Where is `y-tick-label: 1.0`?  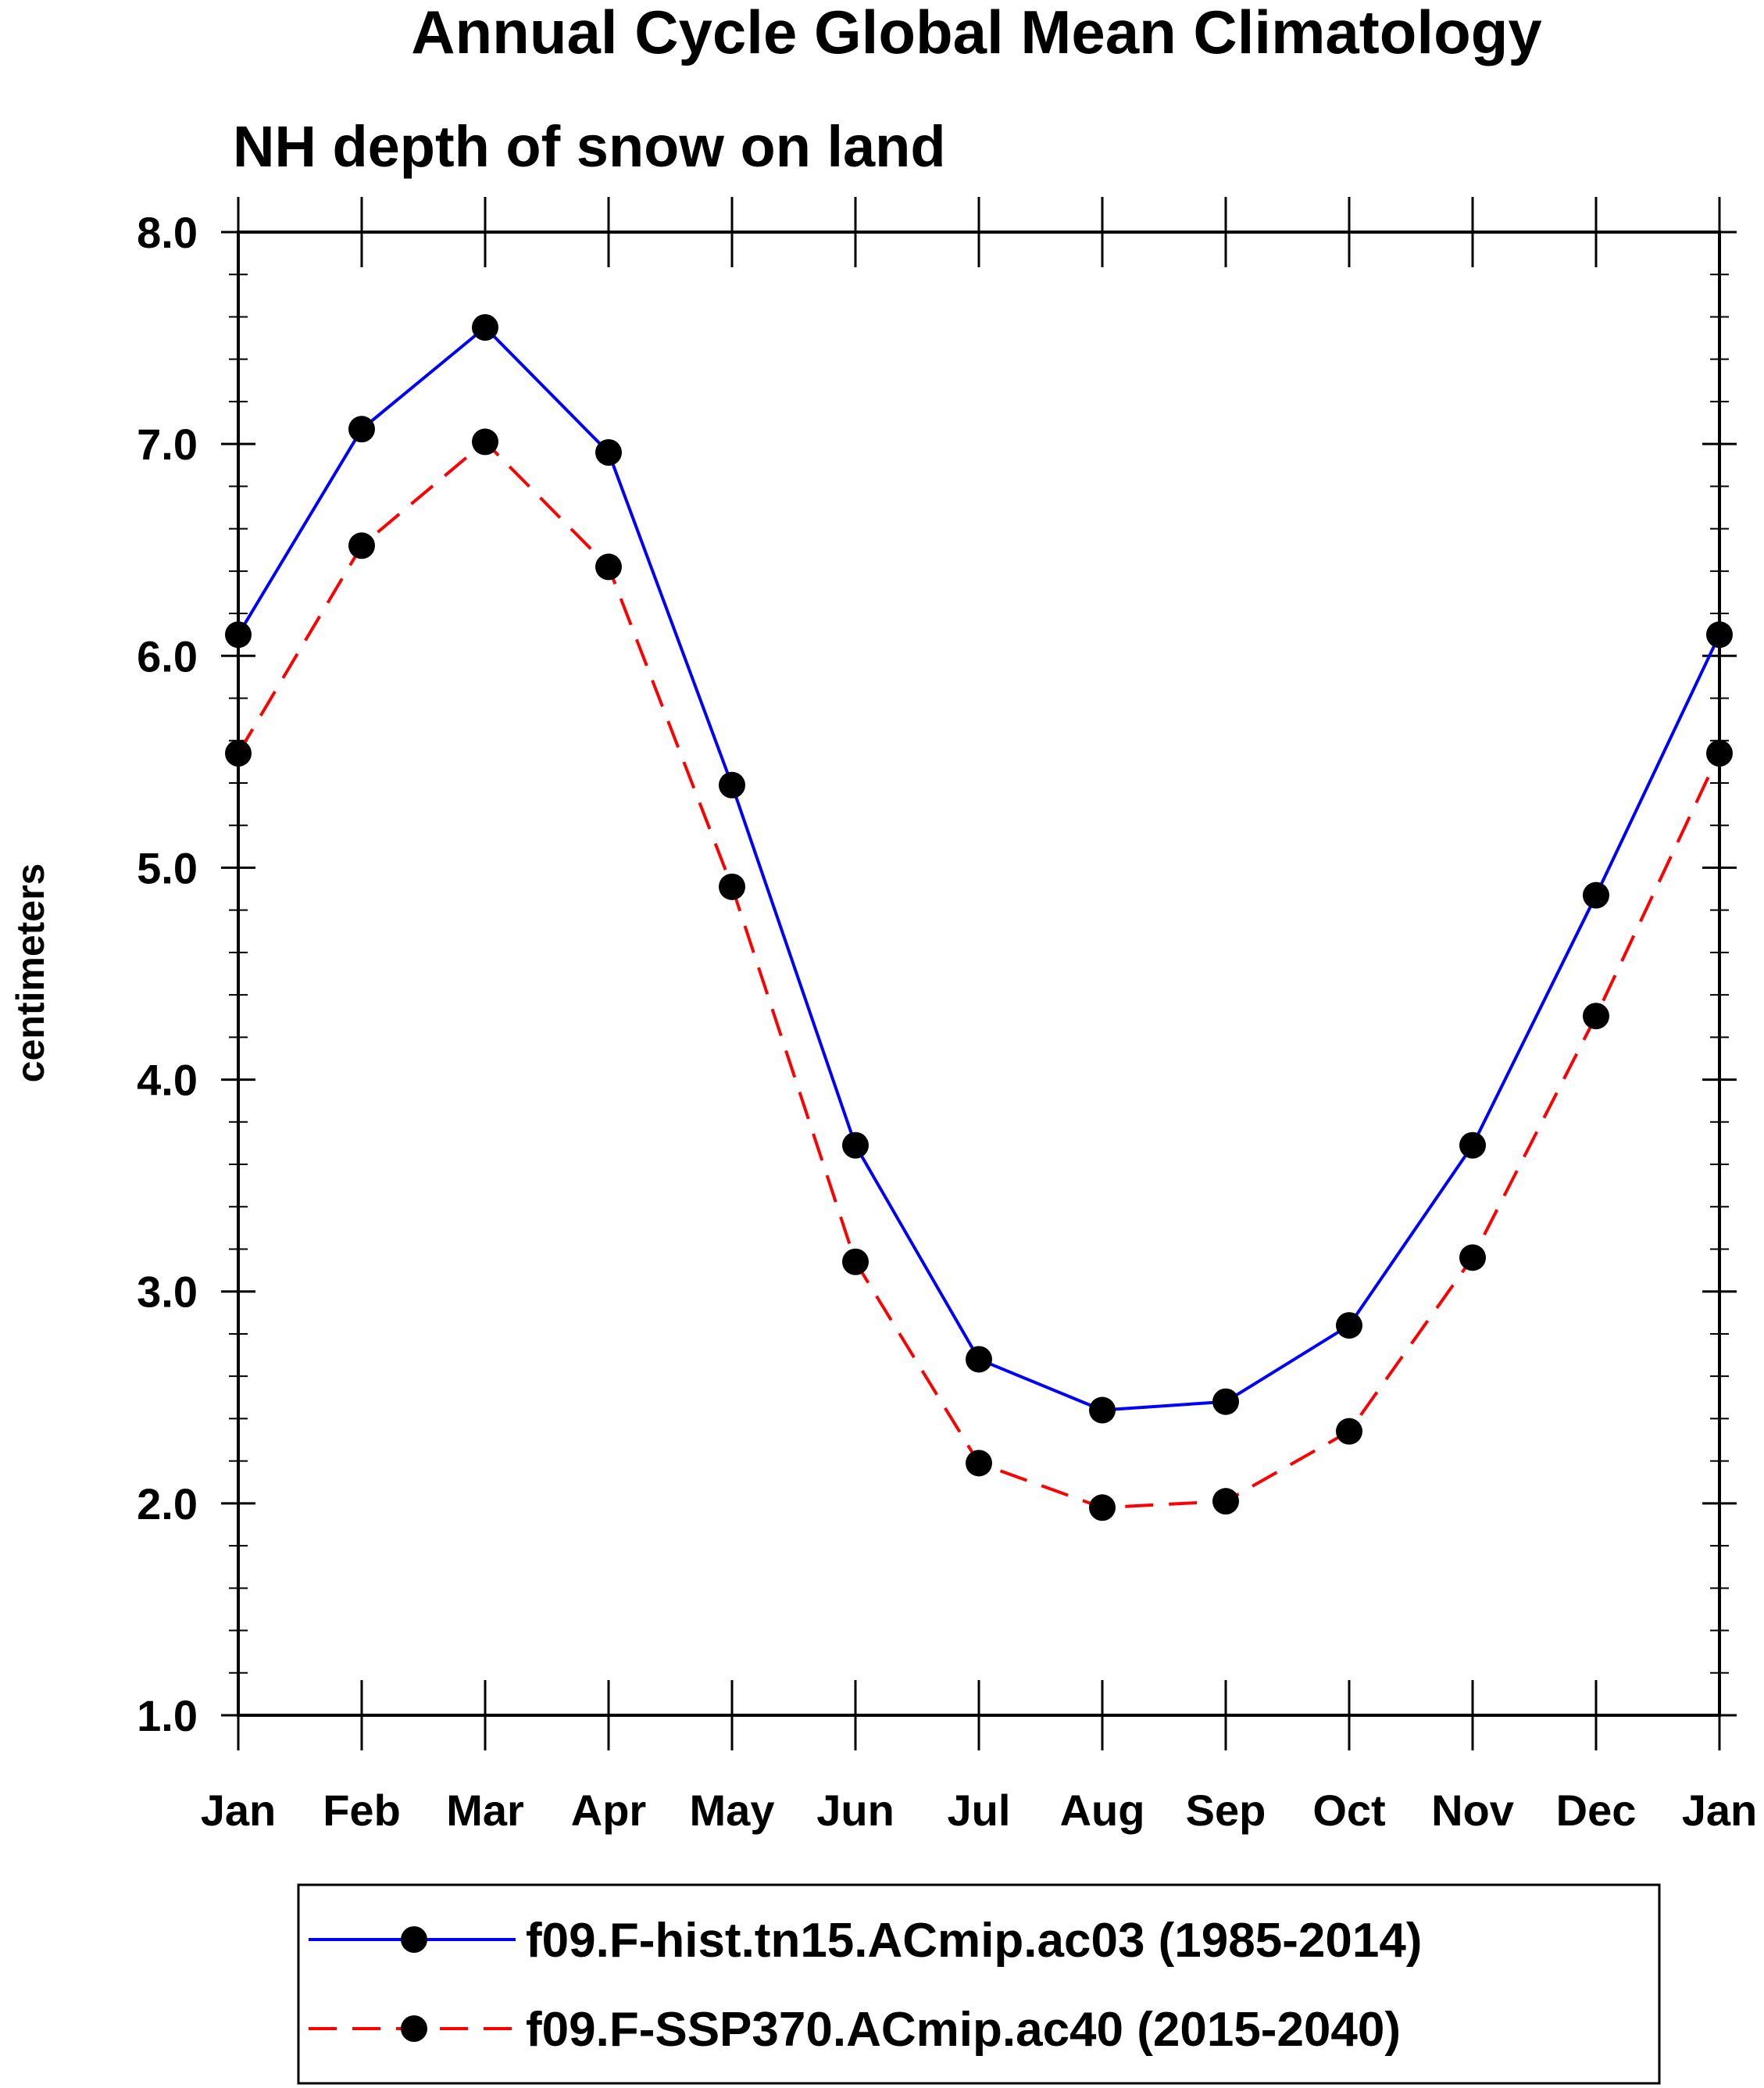 y-tick-label: 1.0 is located at coordinates (168, 1715).